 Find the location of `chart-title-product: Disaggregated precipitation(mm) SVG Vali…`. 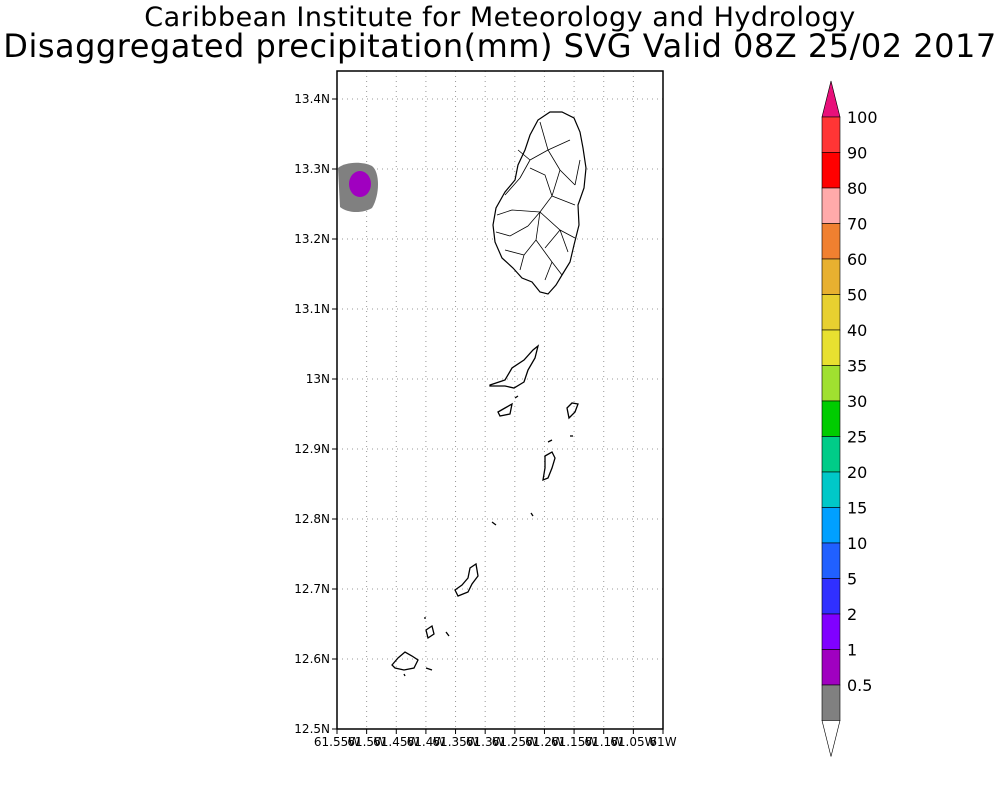

chart-title-product: Disaggregated precipitation(mm) SVG Vali… is located at coordinates (500, 46).